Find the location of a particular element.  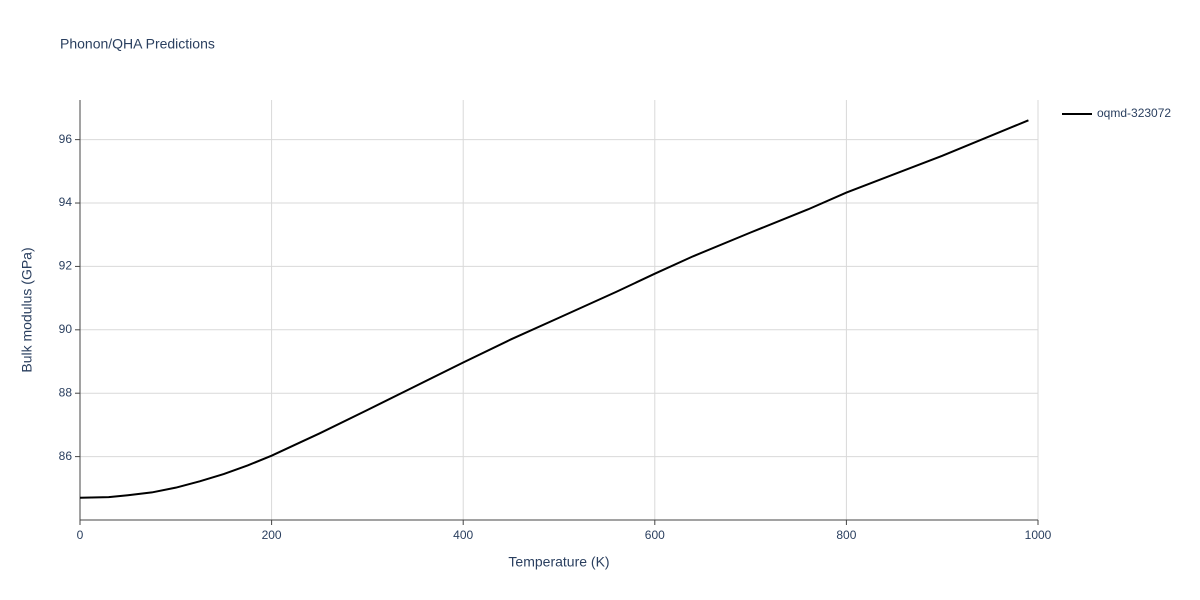

y-tick-label: 92 is located at coordinates (66, 266).